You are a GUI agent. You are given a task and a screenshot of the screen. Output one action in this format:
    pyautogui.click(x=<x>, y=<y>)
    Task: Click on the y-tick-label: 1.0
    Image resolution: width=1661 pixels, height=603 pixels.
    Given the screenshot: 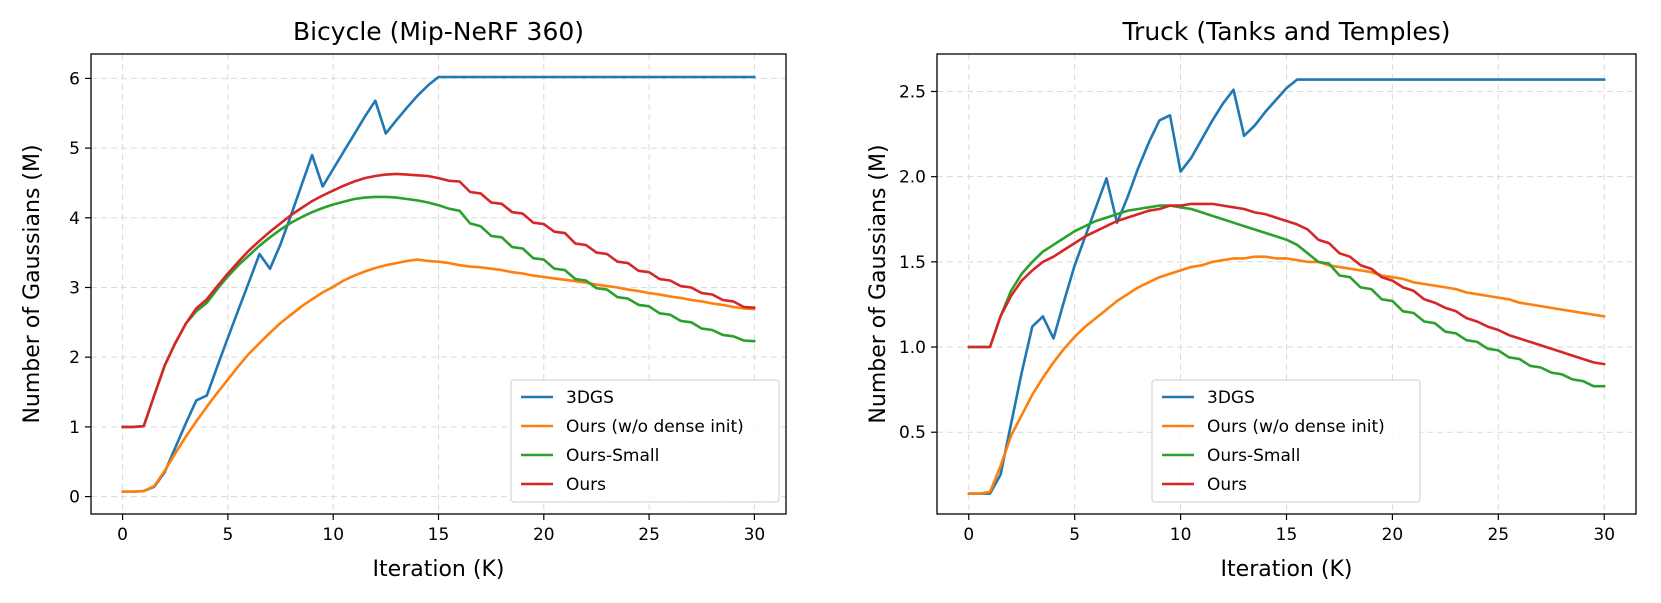 What is the action you would take?
    pyautogui.click(x=912, y=348)
    